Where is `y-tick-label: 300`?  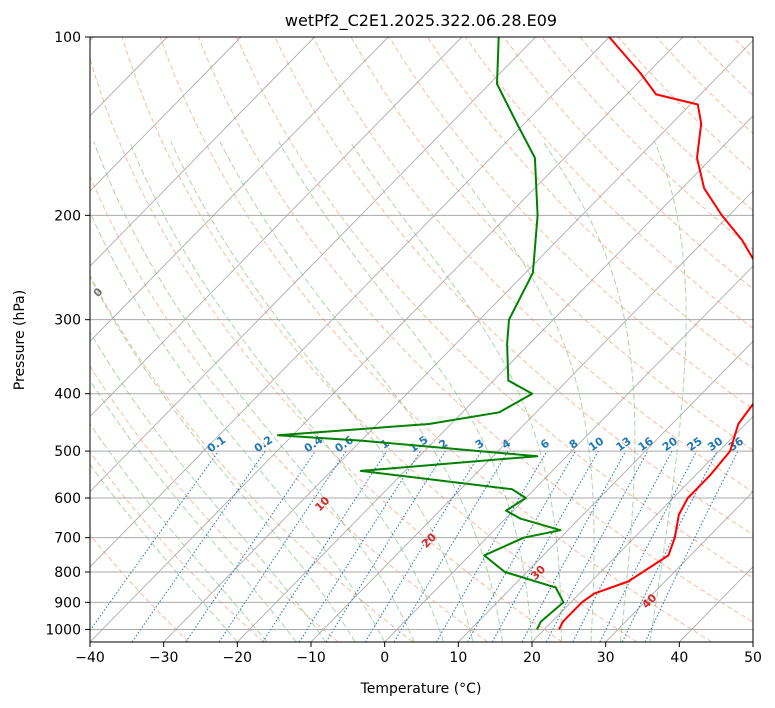
y-tick-label: 300 is located at coordinates (67, 321).